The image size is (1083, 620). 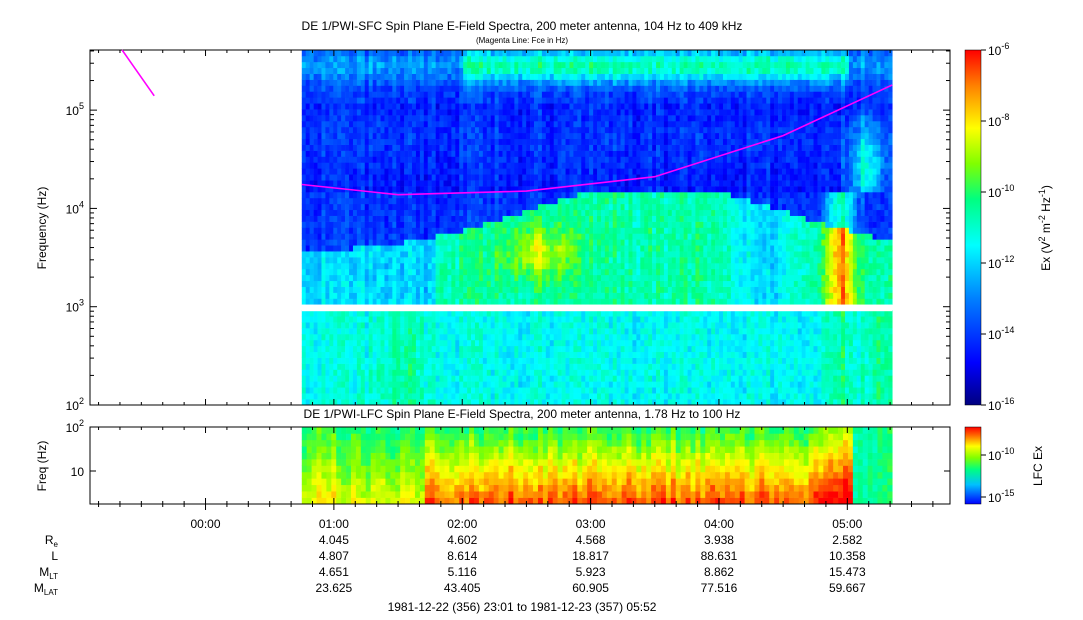 What do you see at coordinates (462, 572) in the screenshot?
I see `ephemeris-value: 5.116` at bounding box center [462, 572].